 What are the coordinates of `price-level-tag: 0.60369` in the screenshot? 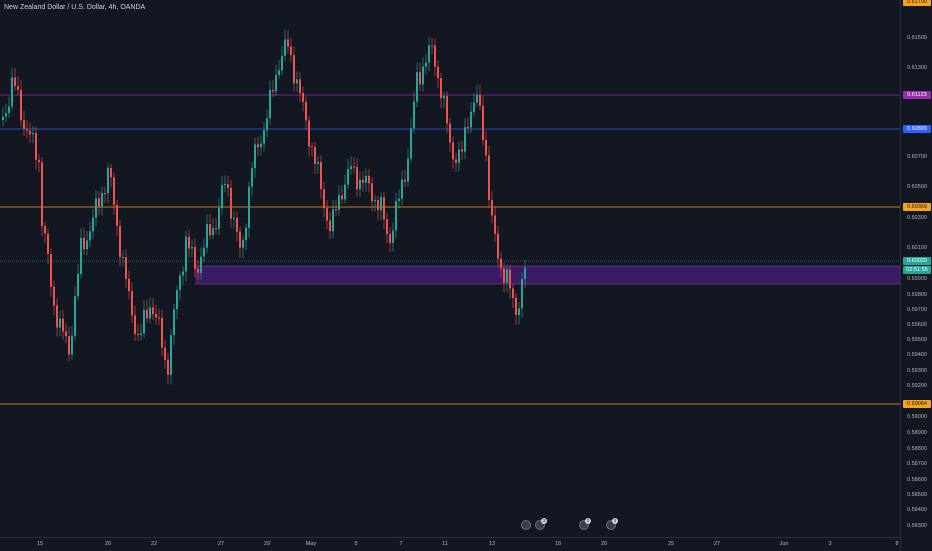 It's located at (917, 207).